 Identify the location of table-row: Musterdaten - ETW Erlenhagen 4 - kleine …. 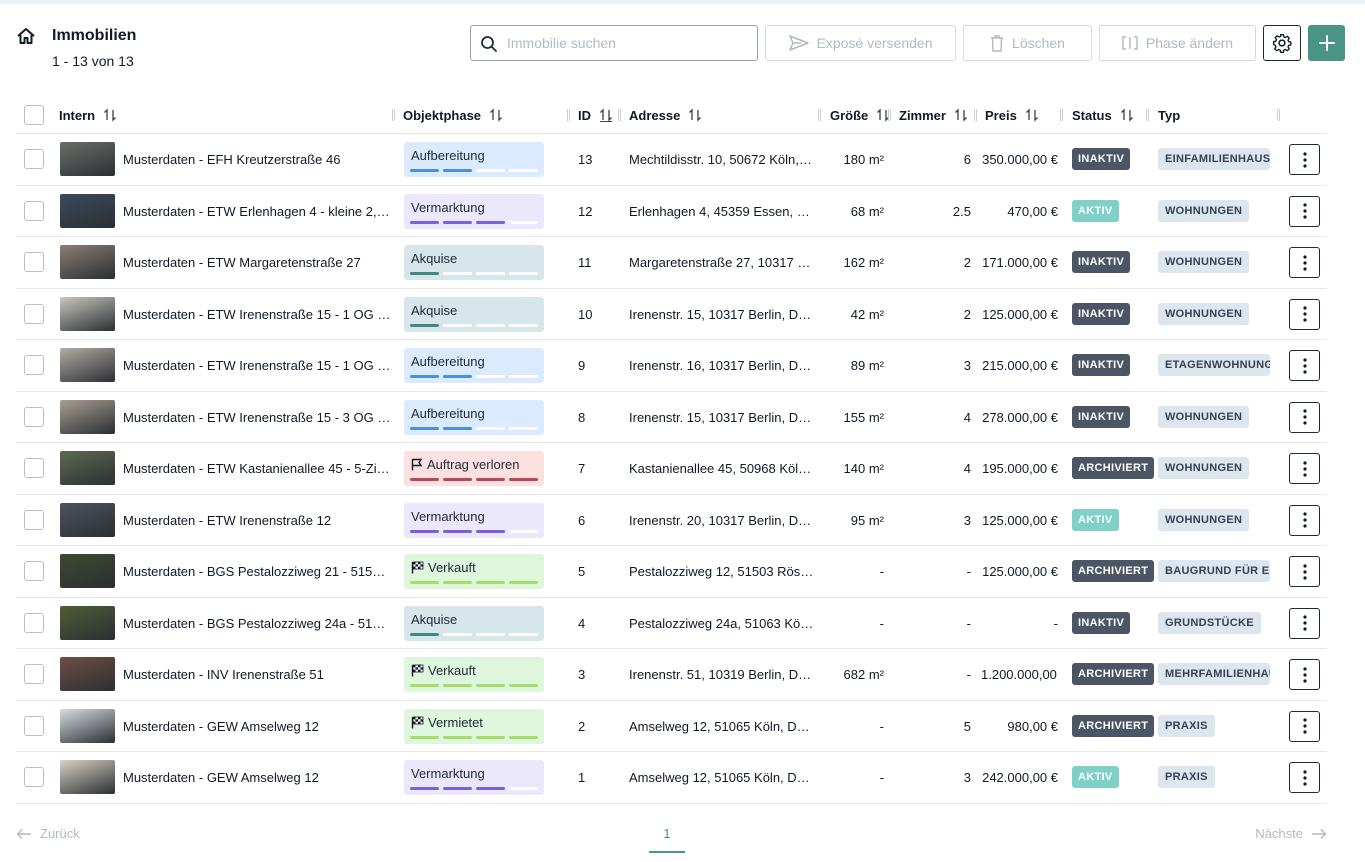
(671, 211).